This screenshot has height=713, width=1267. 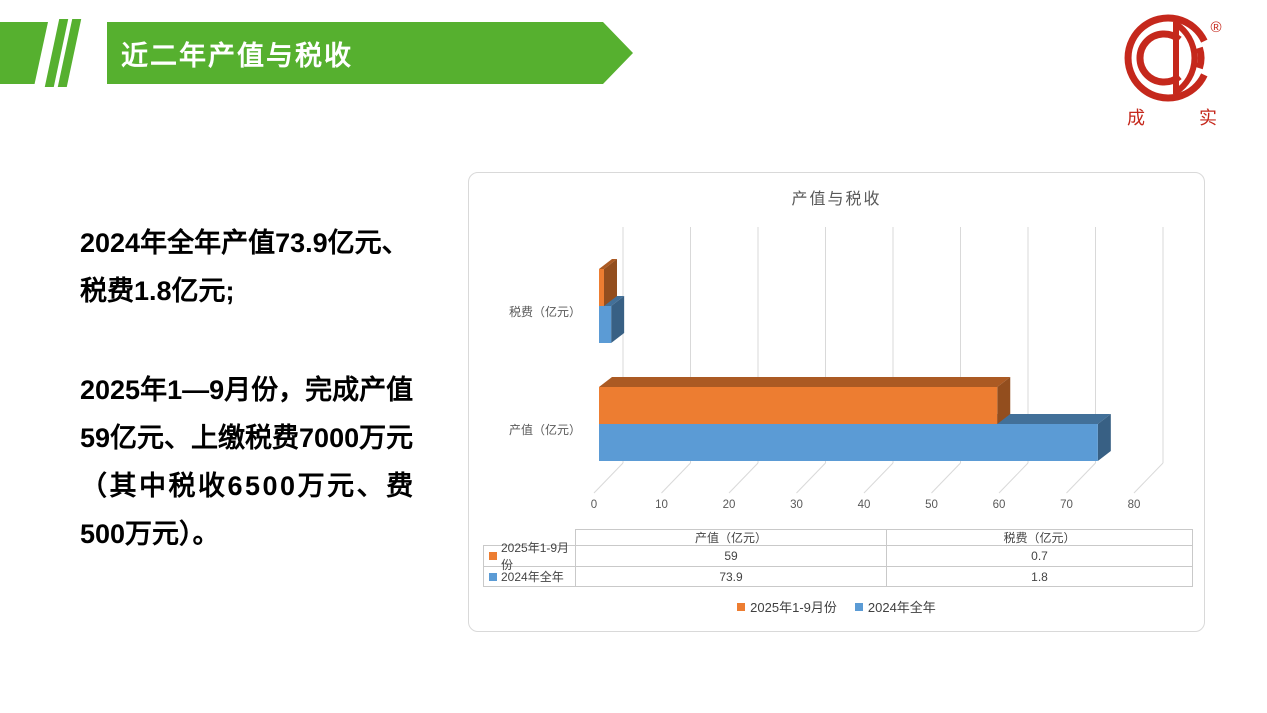 I want to click on svg-text: 50, so click(x=931, y=505).